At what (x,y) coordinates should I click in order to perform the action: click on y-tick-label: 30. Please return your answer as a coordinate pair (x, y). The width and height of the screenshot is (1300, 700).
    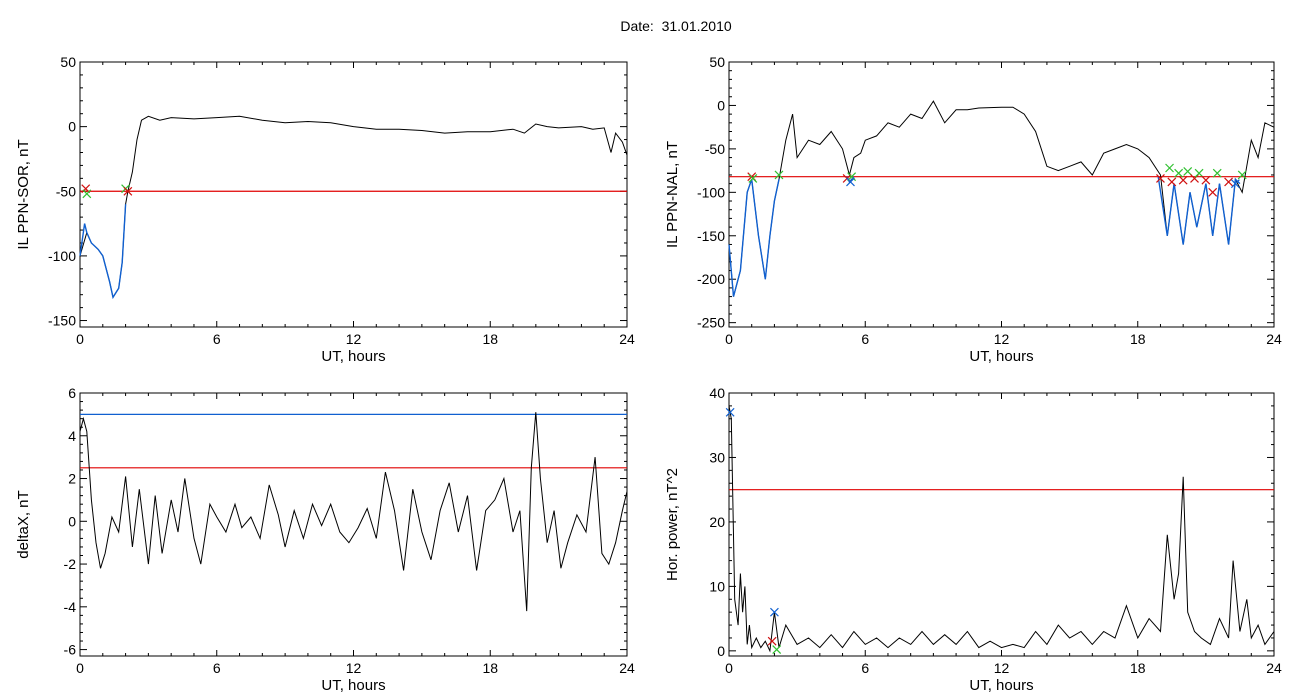
    Looking at the image, I should click on (717, 457).